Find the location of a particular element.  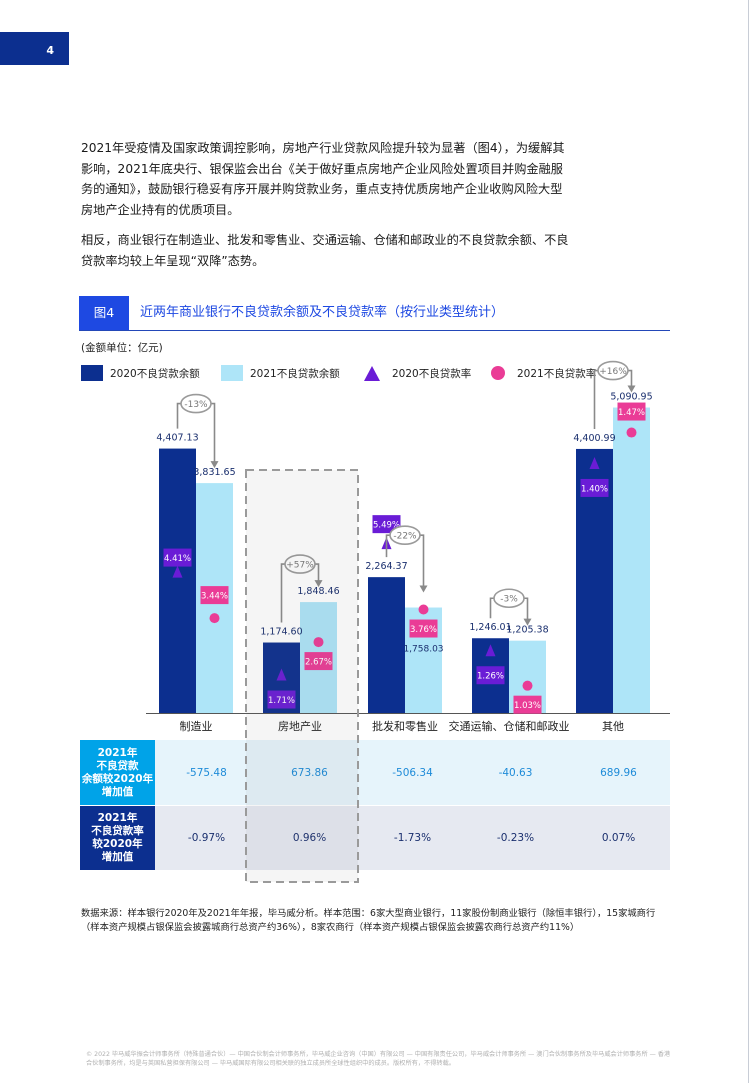

rate-2020-label: 5.49% is located at coordinates (386, 526).